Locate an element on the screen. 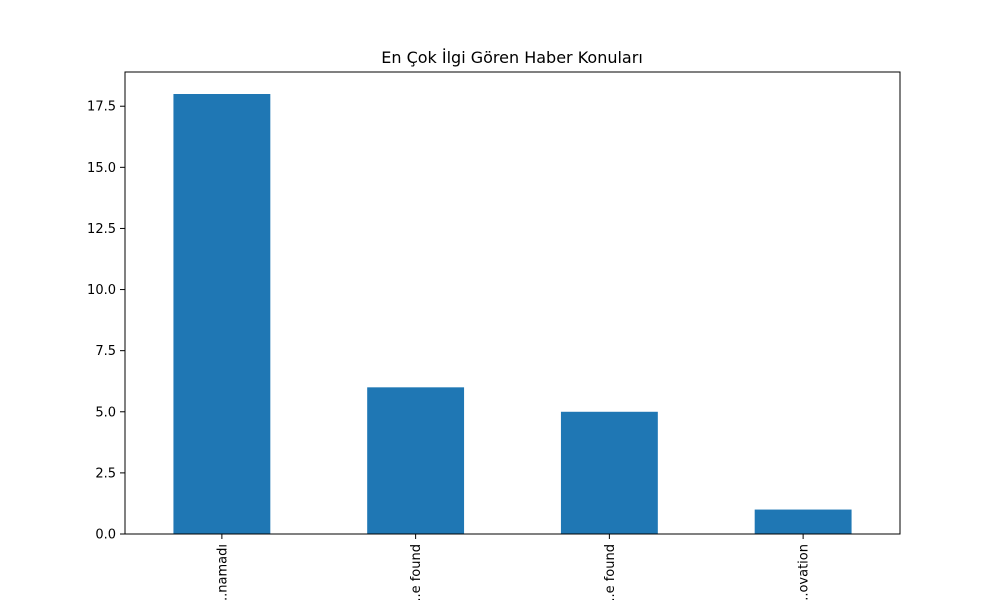  y-tick-label: 12.5 is located at coordinates (101, 229).